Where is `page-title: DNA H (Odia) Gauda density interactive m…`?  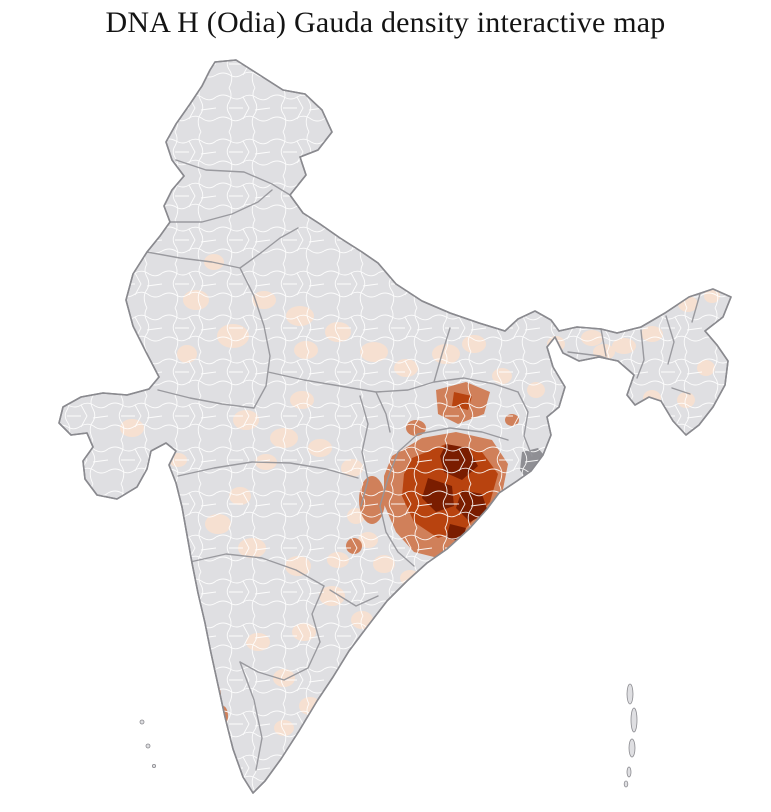
page-title: DNA H (Odia) Gauda density interactive m… is located at coordinates (385, 22).